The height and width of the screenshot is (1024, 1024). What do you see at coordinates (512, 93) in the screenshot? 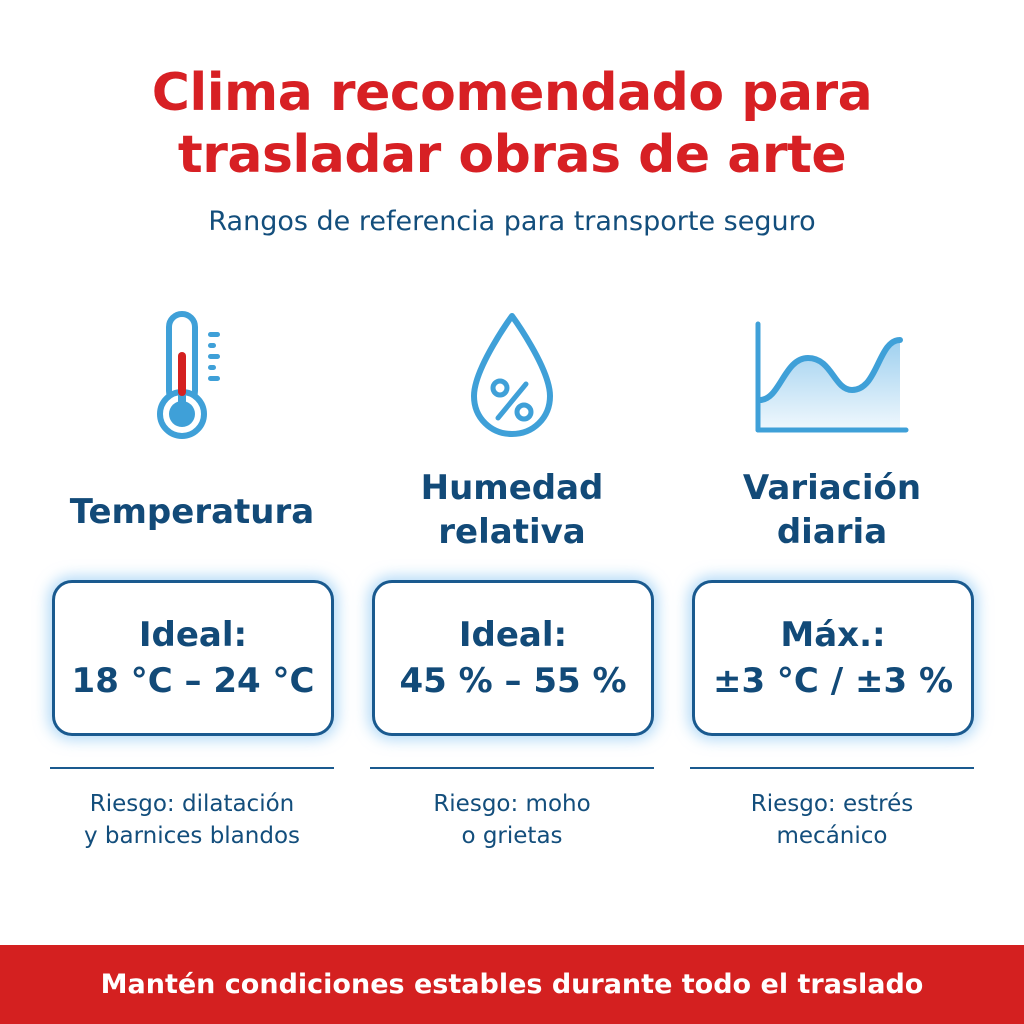
I see `title-line-1: Clima recomendado para` at bounding box center [512, 93].